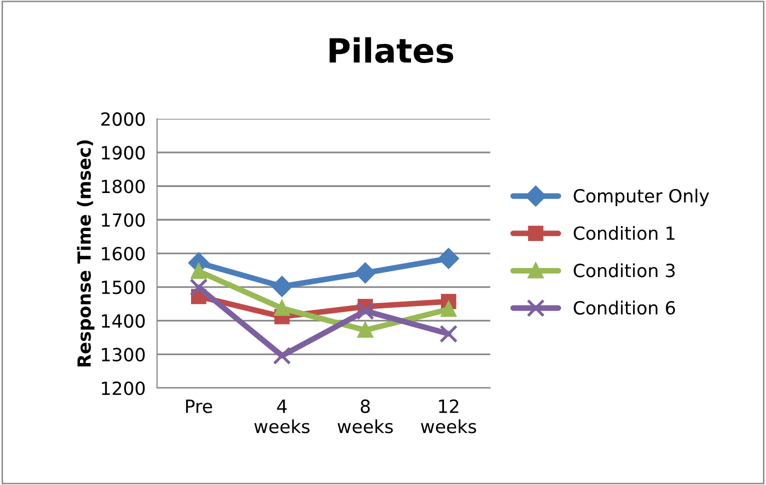 Image resolution: width=766 pixels, height=485 pixels. Describe the element at coordinates (123, 220) in the screenshot. I see `y-tick-label: 1700` at that location.